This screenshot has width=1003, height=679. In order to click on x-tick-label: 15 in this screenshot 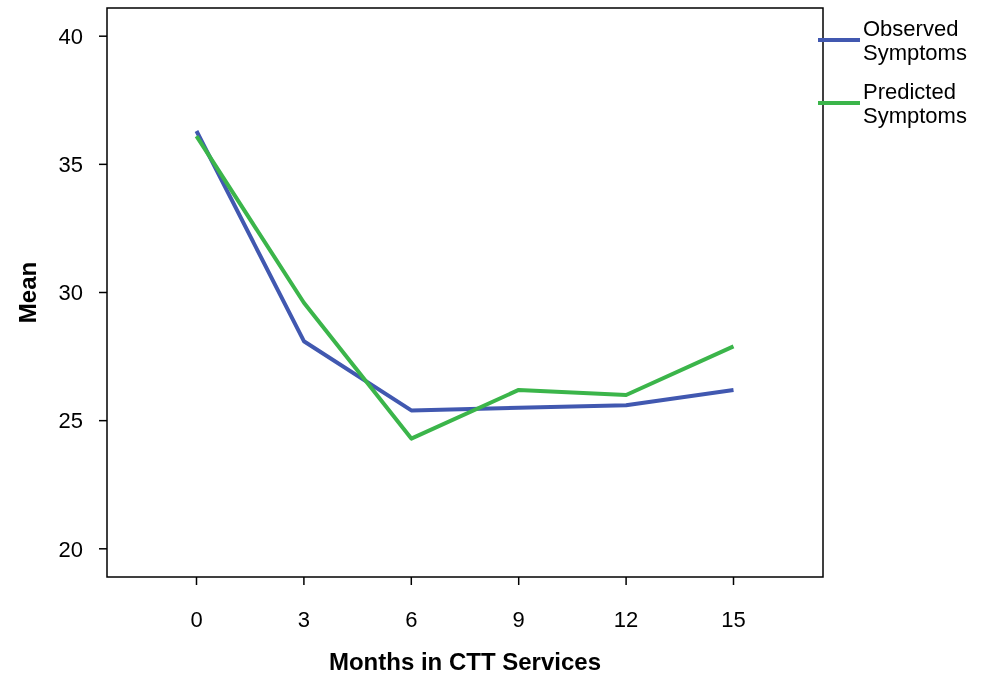, I will do `click(733, 619)`.